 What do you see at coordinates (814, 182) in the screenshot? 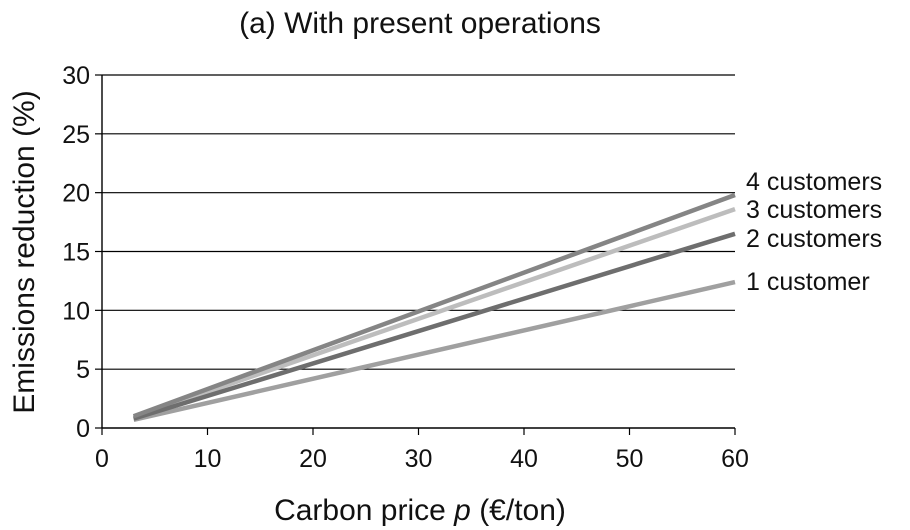
I see `series-label-1: 4 customers` at bounding box center [814, 182].